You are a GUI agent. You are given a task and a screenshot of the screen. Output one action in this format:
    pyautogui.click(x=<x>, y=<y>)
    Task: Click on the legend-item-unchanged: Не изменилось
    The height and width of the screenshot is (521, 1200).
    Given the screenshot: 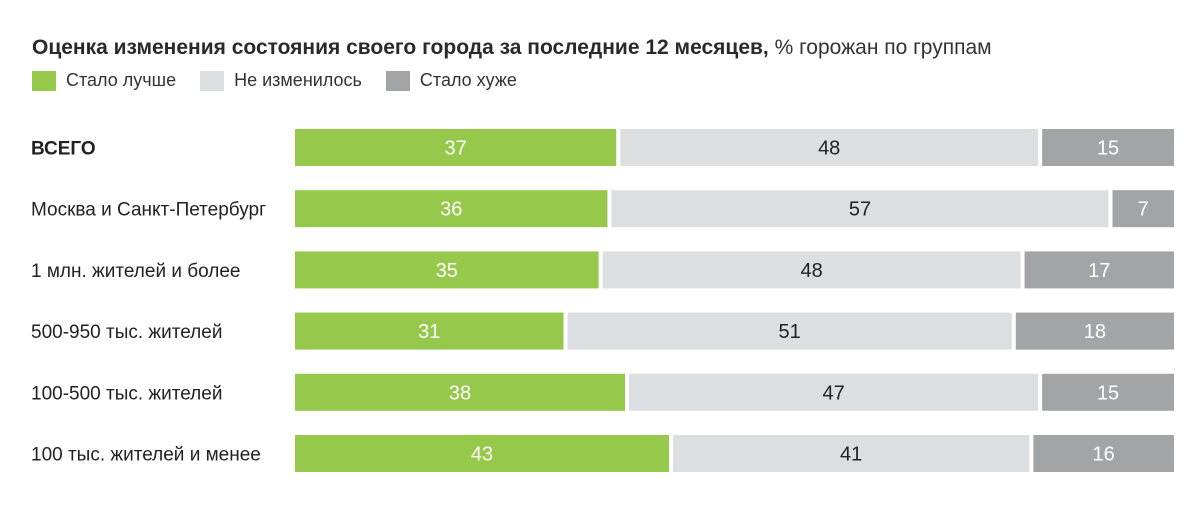 What is the action you would take?
    pyautogui.click(x=281, y=80)
    